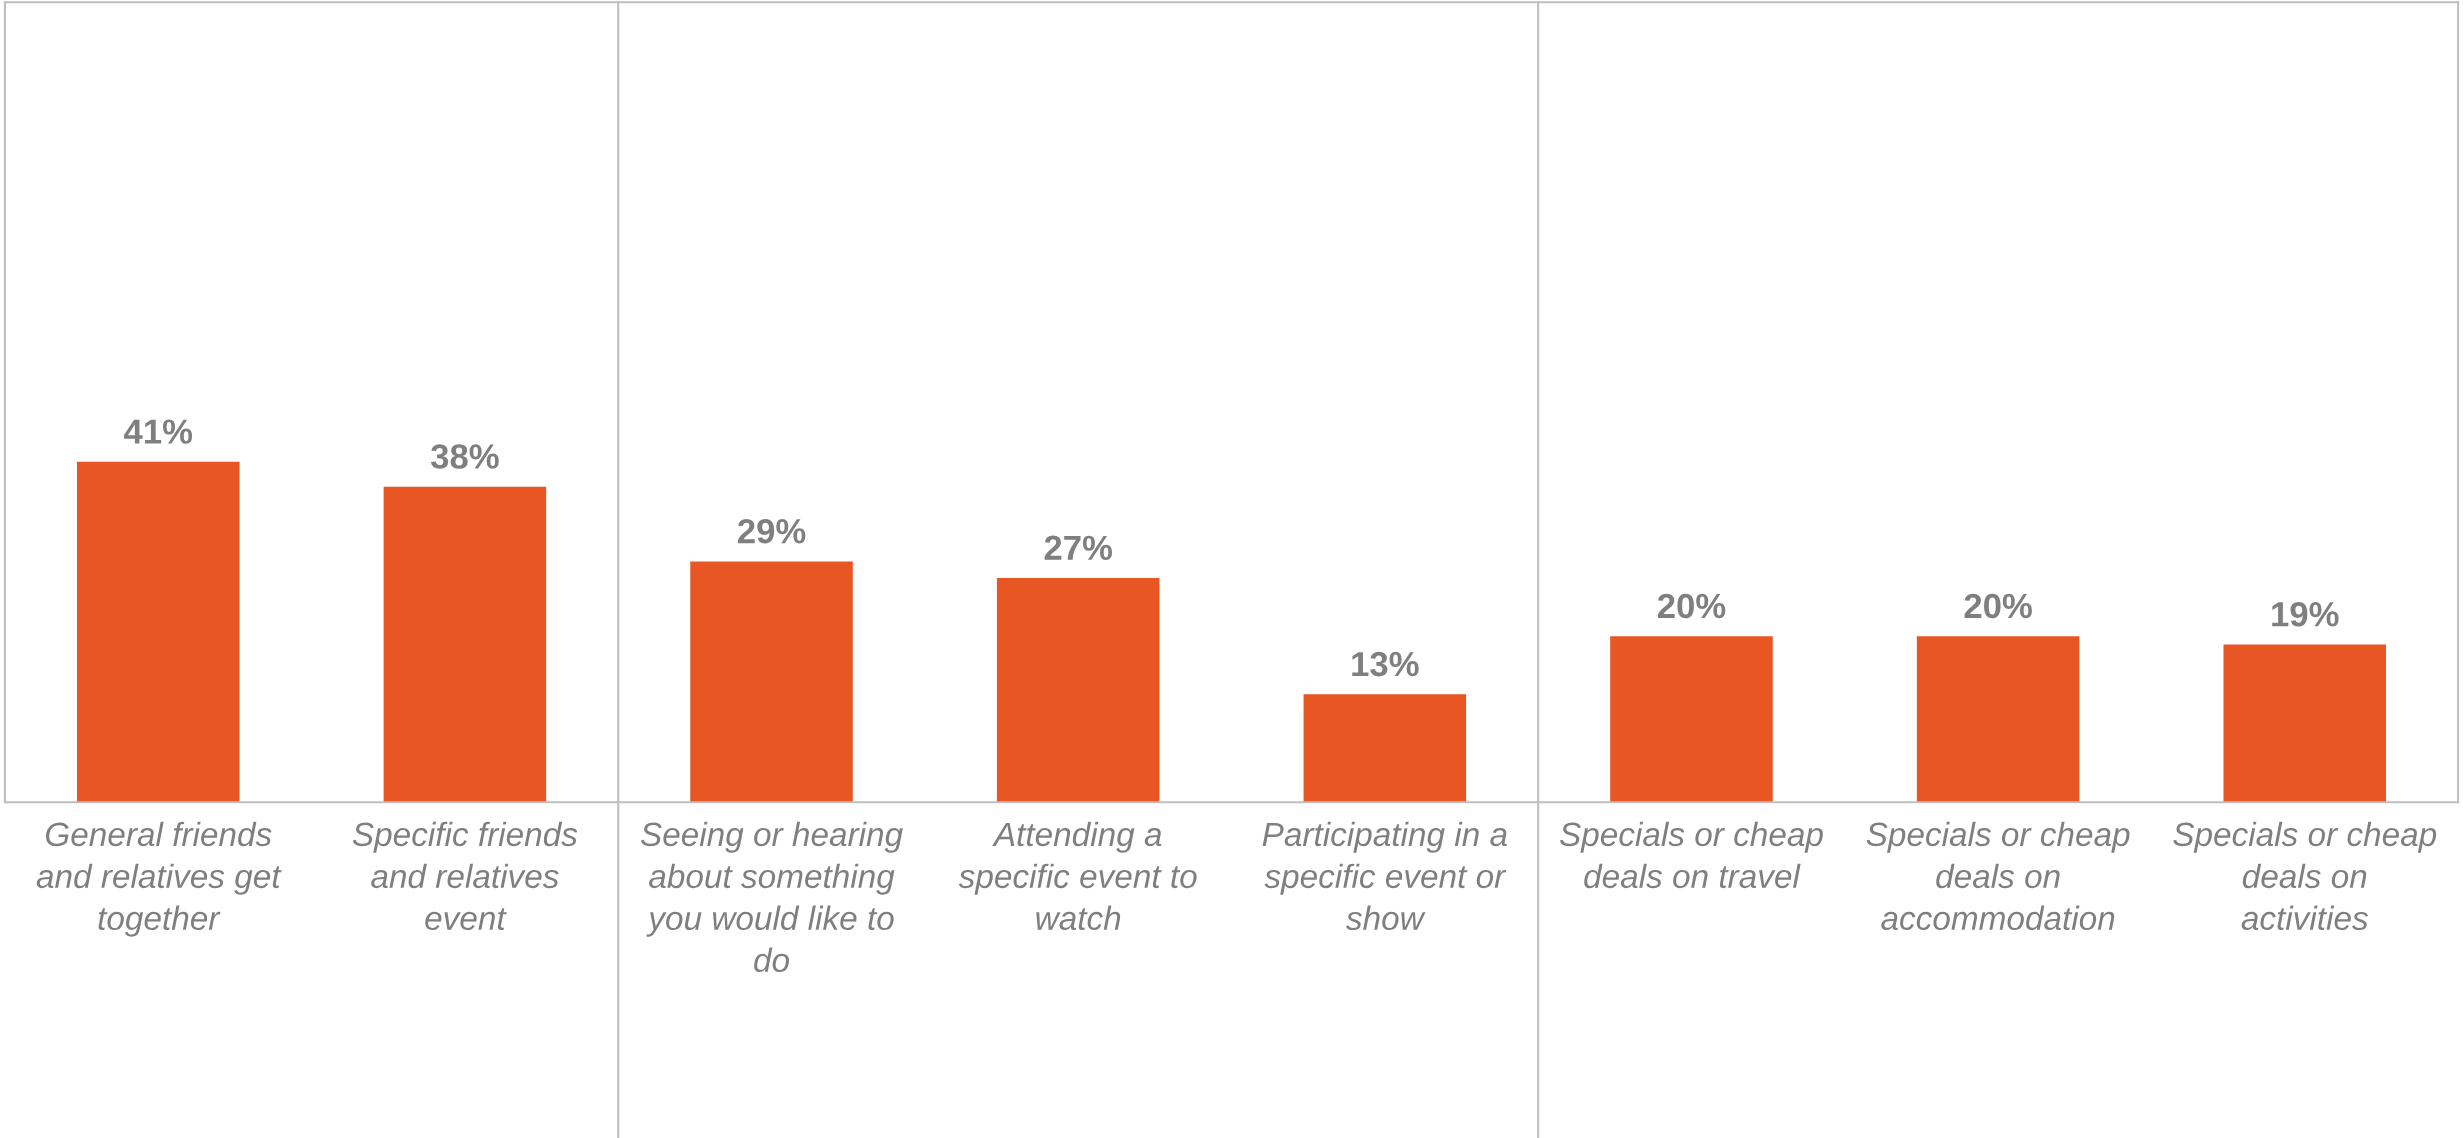 Image resolution: width=2463 pixels, height=1138 pixels. I want to click on data-label: 29%, so click(771, 531).